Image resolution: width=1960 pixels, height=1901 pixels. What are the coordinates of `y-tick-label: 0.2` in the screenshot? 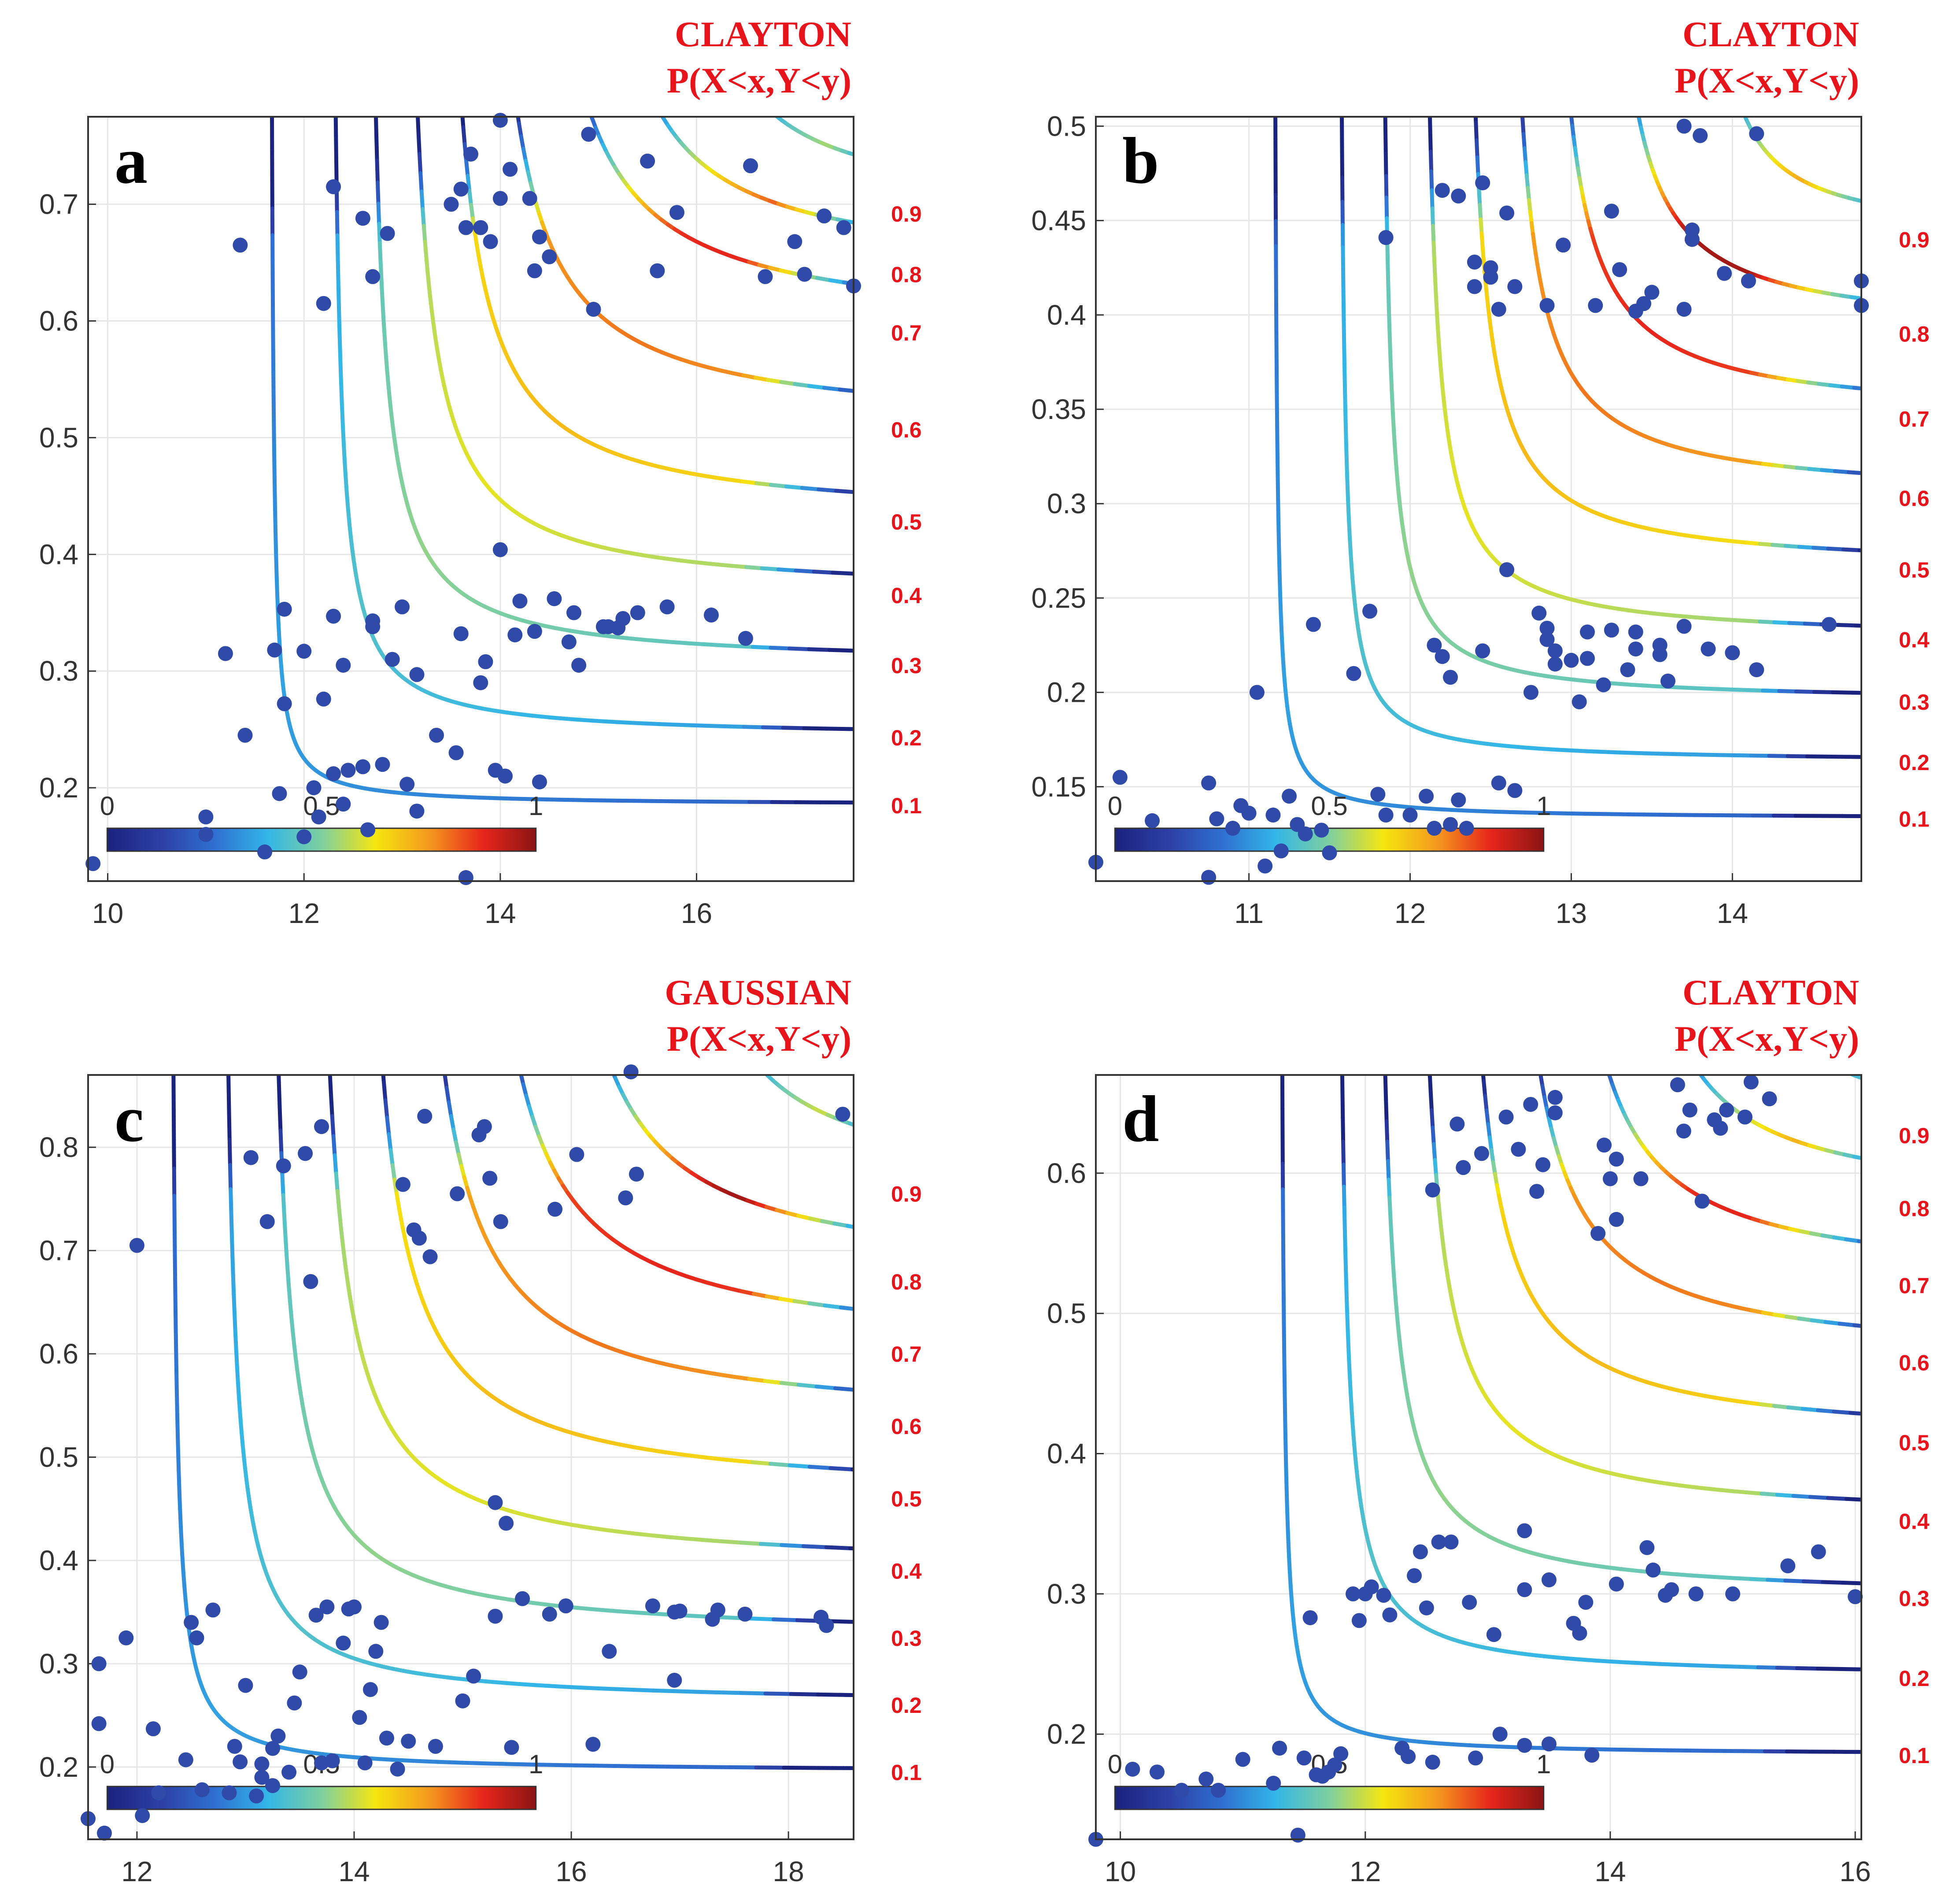 It's located at (58, 788).